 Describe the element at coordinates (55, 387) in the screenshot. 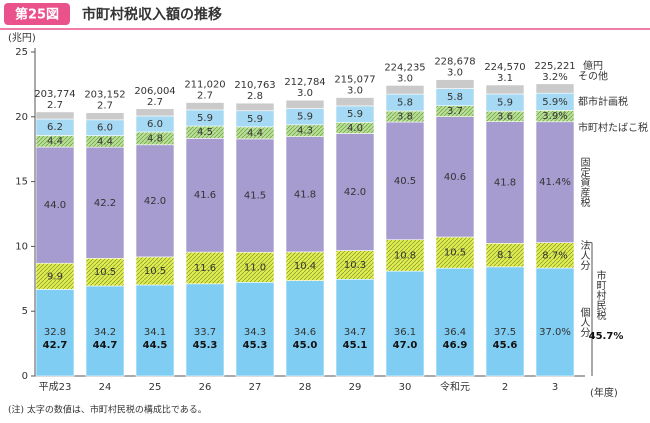

I see `x-tick-label: 平成23` at that location.